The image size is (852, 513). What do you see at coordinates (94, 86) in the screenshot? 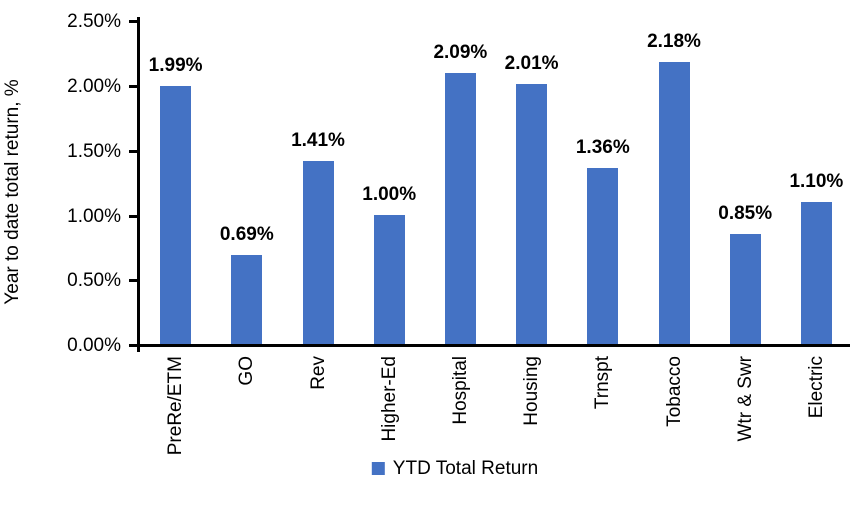
I see `y-tick-label: 2.00%` at bounding box center [94, 86].